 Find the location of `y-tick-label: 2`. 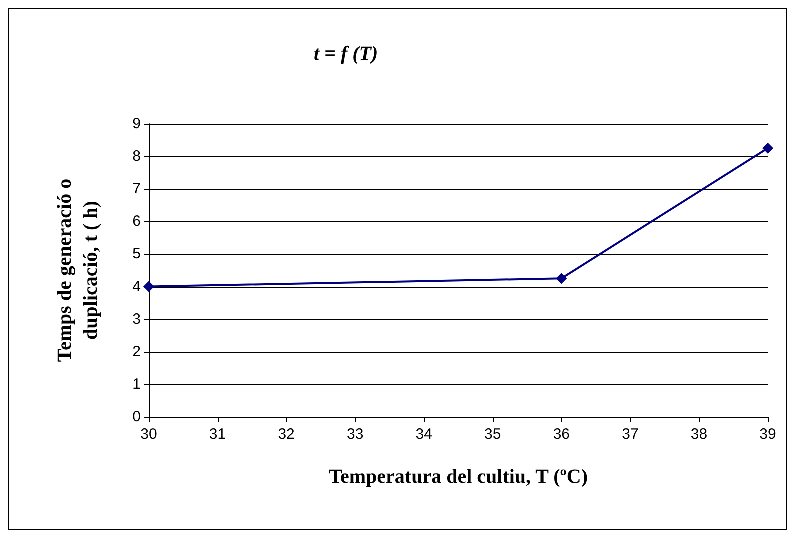

y-tick-label: 2 is located at coordinates (136, 351).